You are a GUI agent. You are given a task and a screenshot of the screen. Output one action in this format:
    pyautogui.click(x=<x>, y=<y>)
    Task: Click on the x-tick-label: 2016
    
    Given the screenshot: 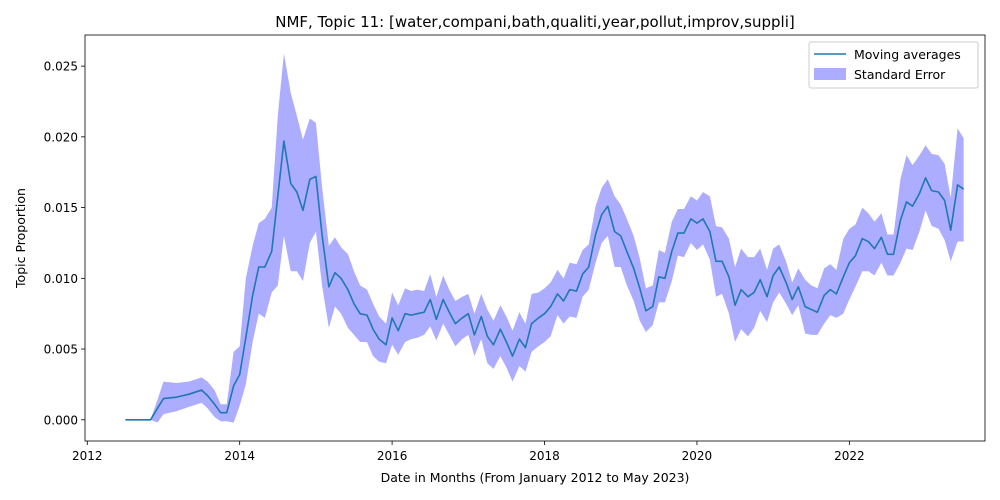 What is the action you would take?
    pyautogui.click(x=392, y=456)
    